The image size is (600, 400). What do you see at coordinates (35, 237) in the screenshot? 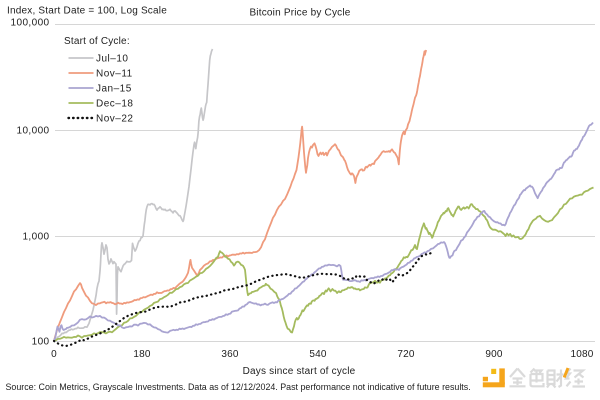
I see `svg-text: 1,000` at bounding box center [35, 237].